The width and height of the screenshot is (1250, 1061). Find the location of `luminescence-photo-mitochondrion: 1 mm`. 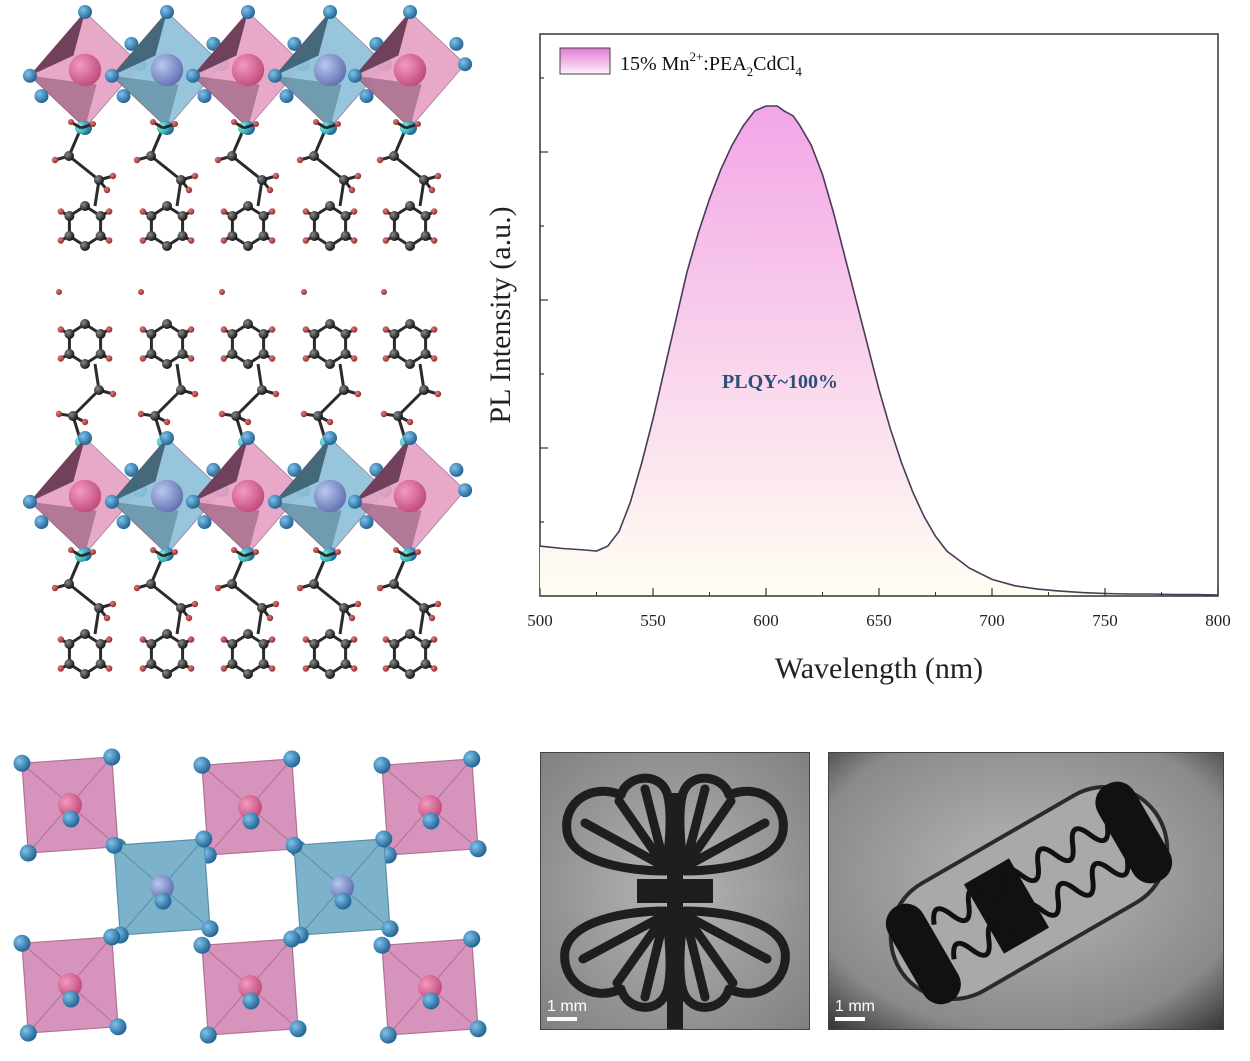

luminescence-photo-mitochondrion: 1 mm is located at coordinates (1026, 891).